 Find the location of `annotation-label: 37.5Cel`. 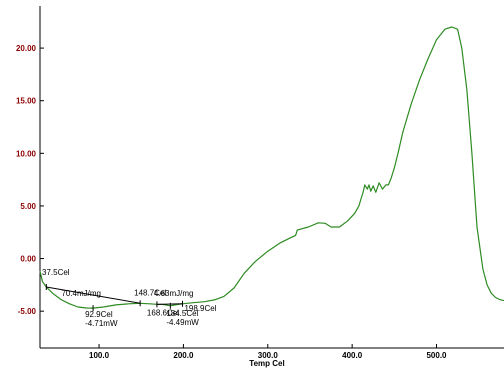

annotation-label: 37.5Cel is located at coordinates (56, 272).